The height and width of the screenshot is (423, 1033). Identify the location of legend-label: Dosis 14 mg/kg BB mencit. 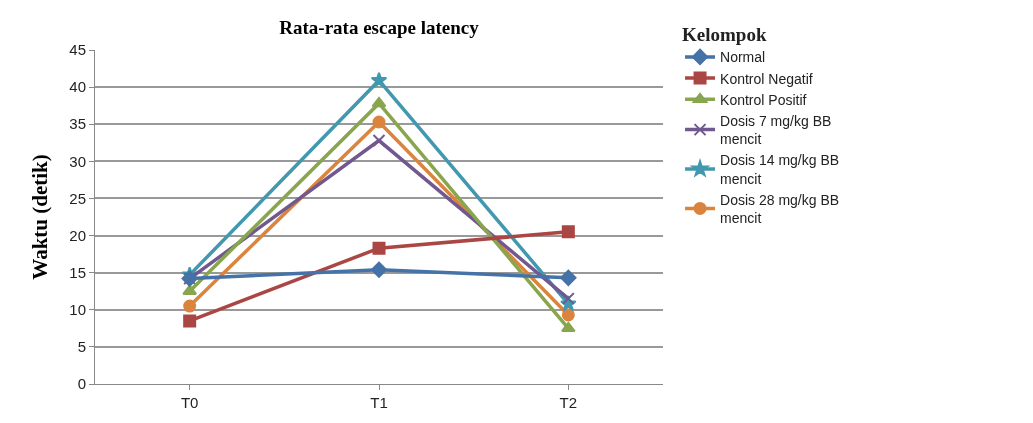
(780, 169).